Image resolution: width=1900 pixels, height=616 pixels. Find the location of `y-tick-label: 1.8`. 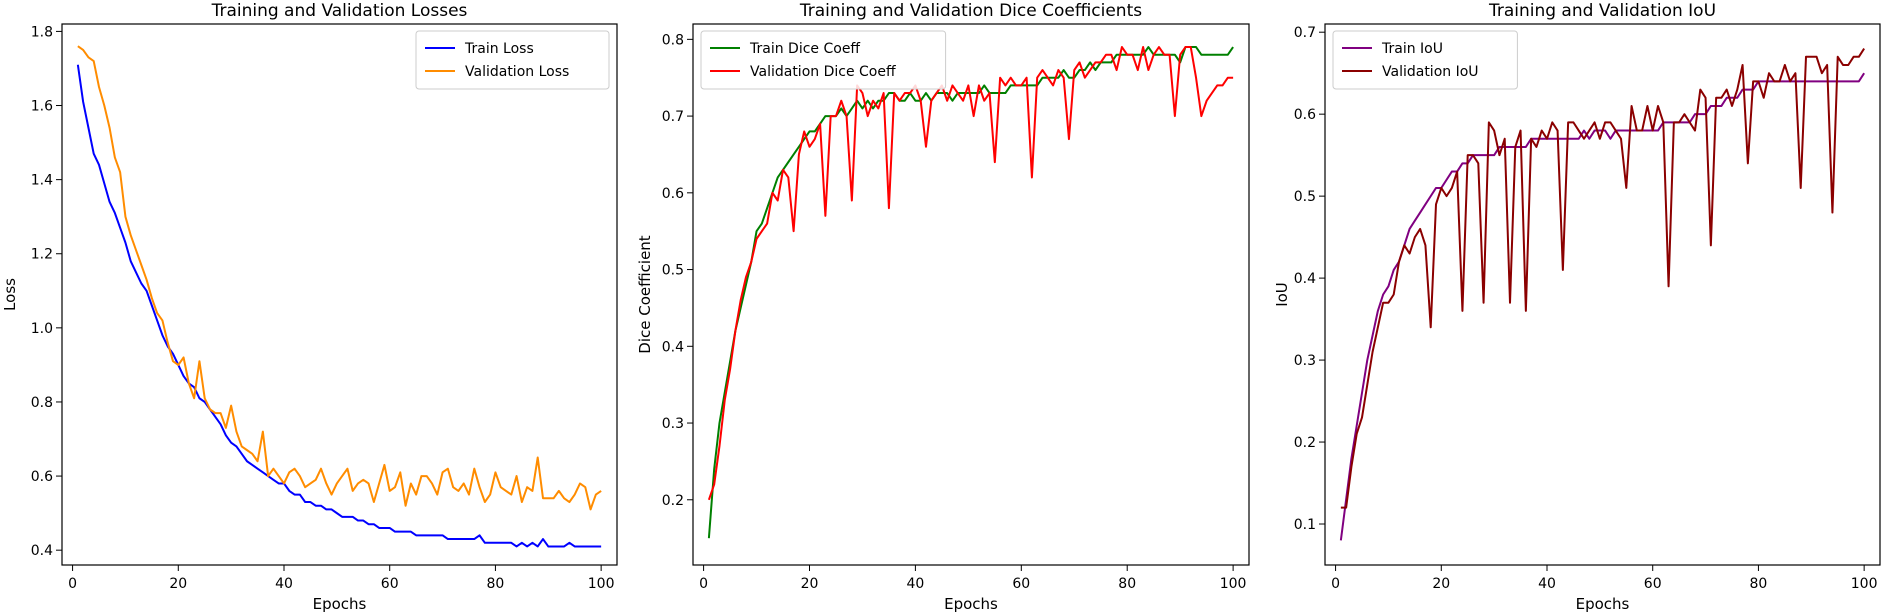

y-tick-label: 1.8 is located at coordinates (42, 32).